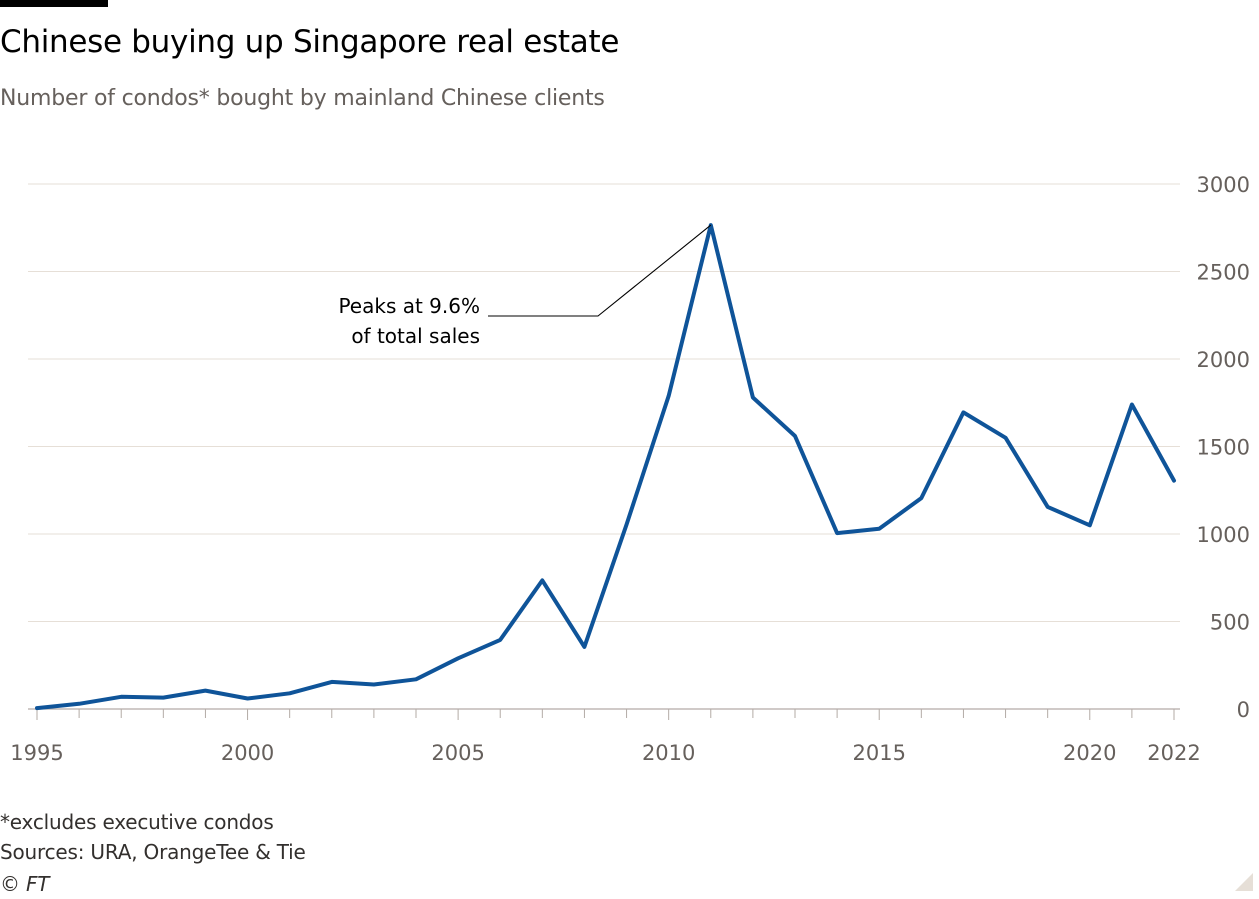 The width and height of the screenshot is (1259, 899). What do you see at coordinates (247, 753) in the screenshot?
I see `x-tick-label: 2000` at bounding box center [247, 753].